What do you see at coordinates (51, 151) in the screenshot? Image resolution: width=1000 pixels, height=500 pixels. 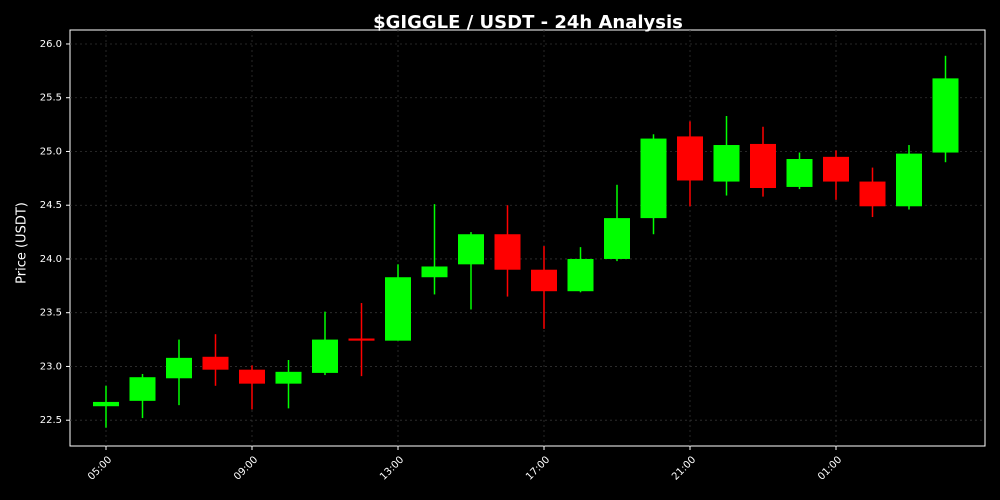 I see `y-tick-label: 25.0` at bounding box center [51, 151].